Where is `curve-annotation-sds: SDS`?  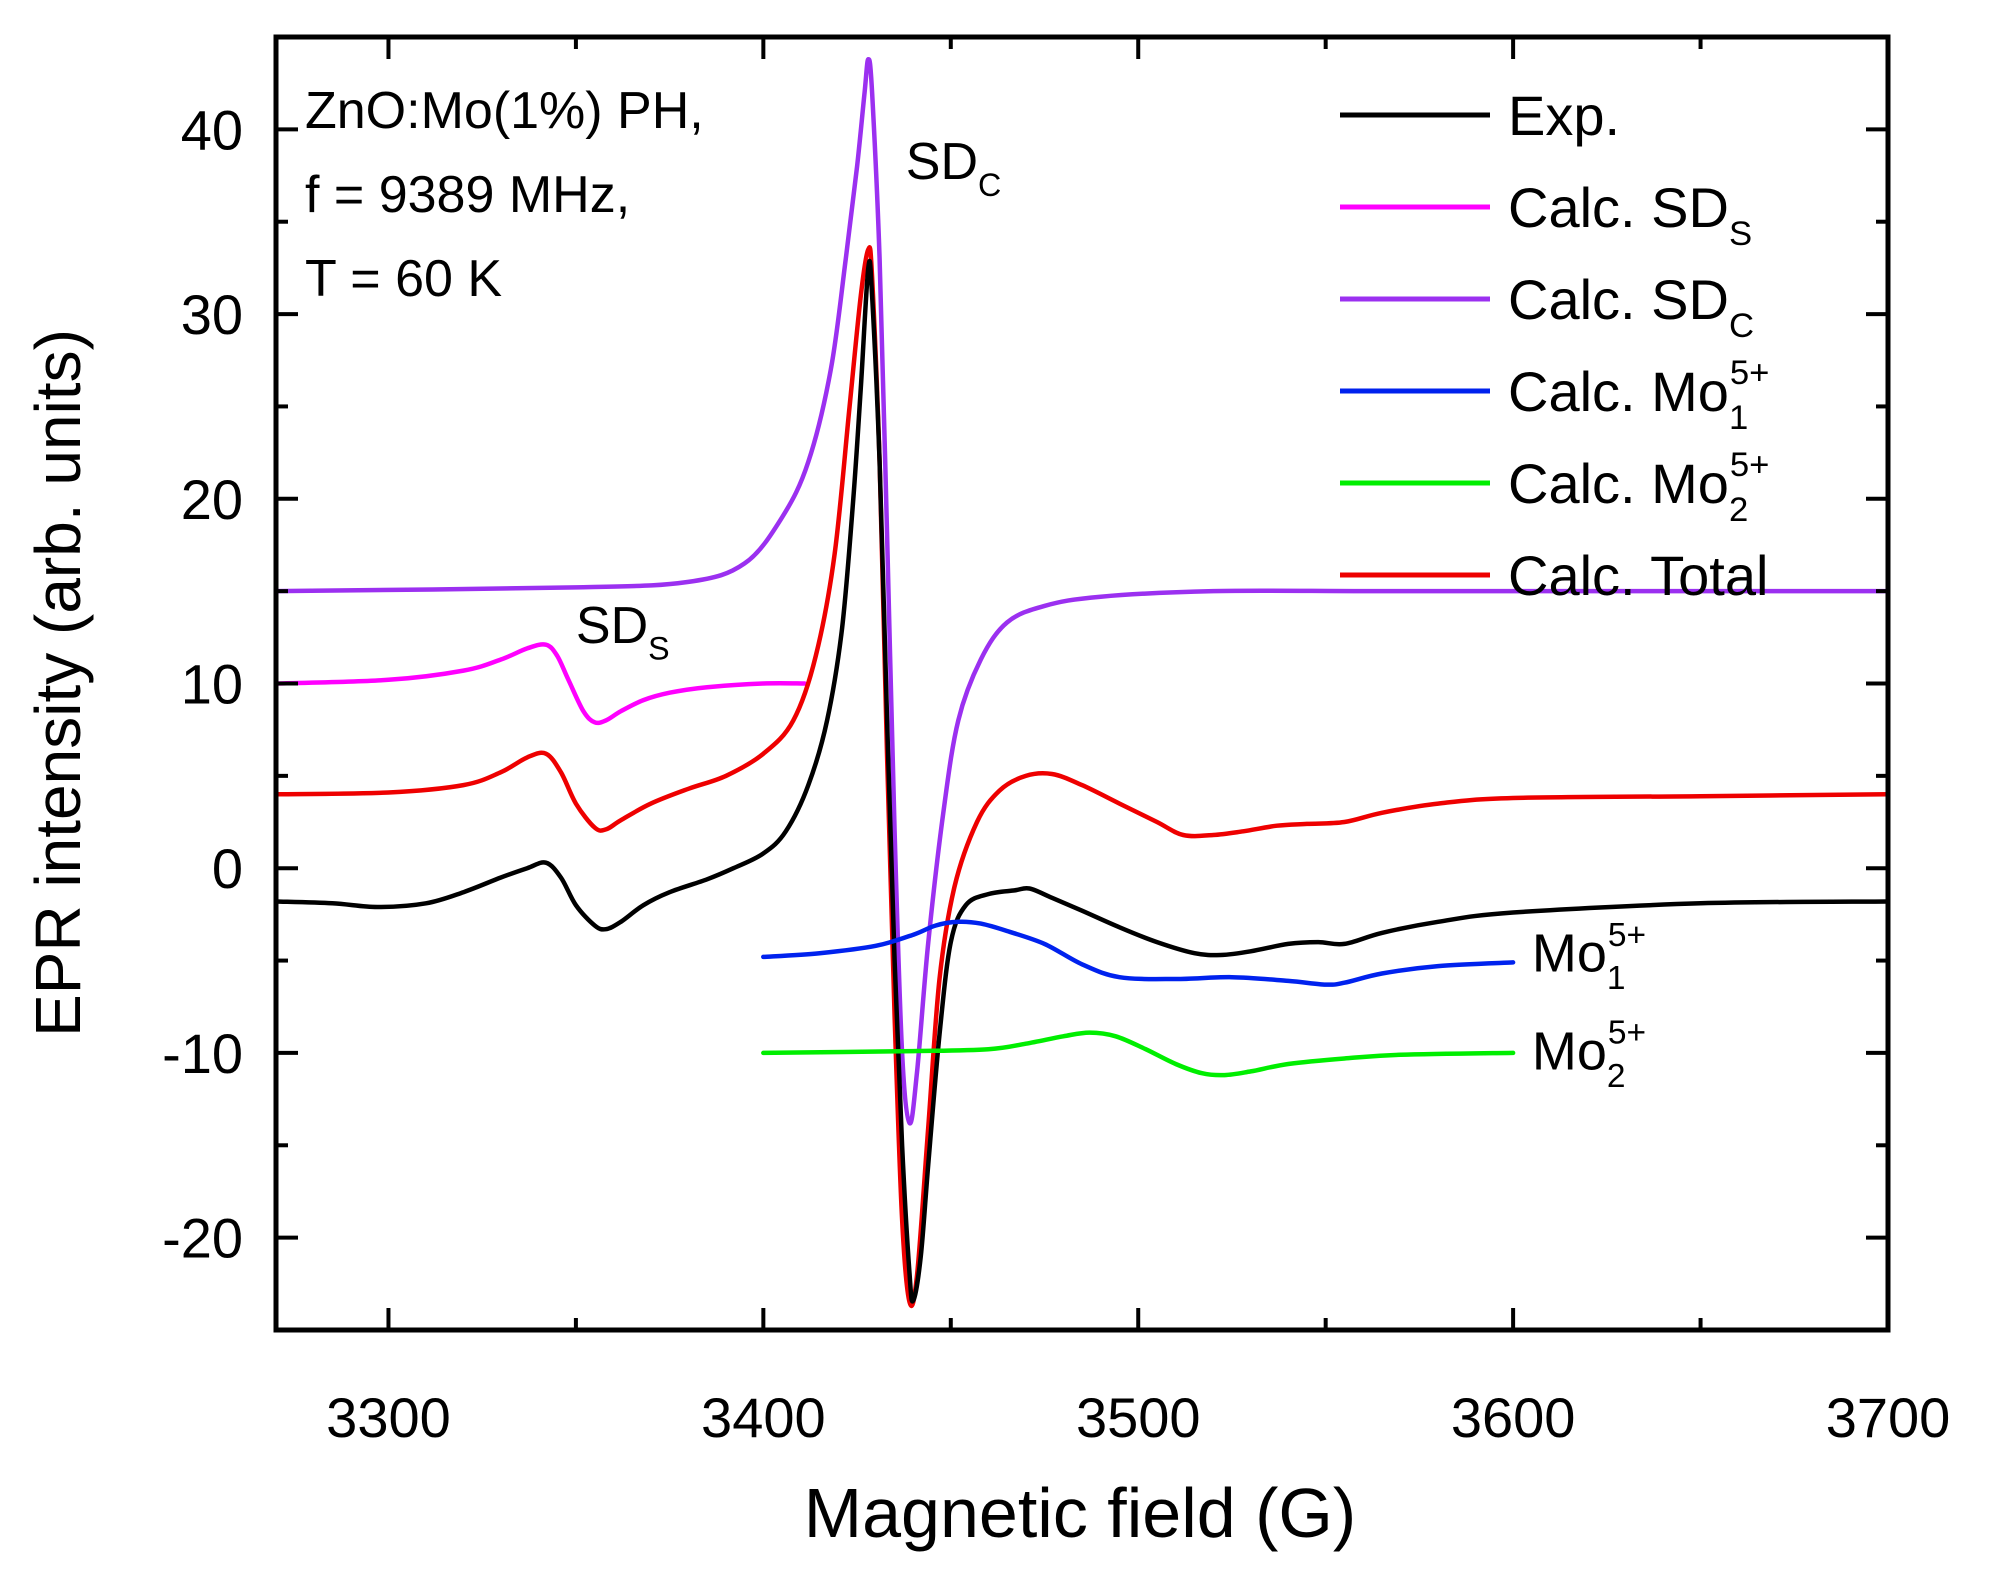 curve-annotation-sds: SDS is located at coordinates (623, 632).